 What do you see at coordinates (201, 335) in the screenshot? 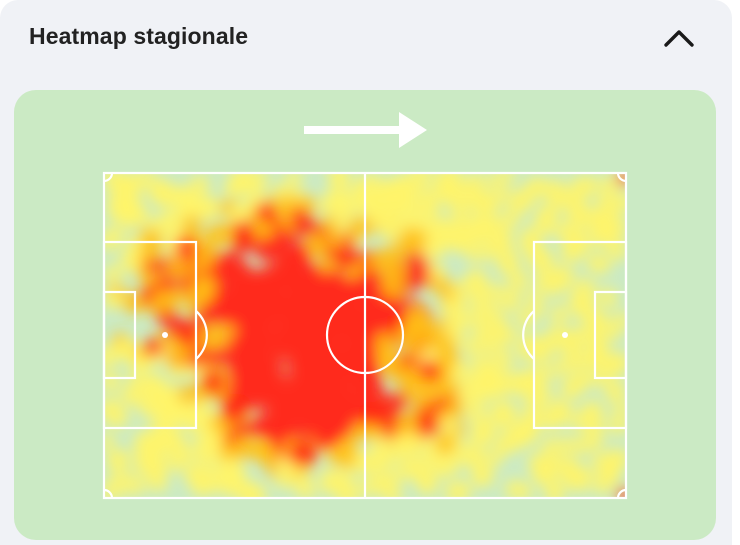
I see `left-penalty-arc` at bounding box center [201, 335].